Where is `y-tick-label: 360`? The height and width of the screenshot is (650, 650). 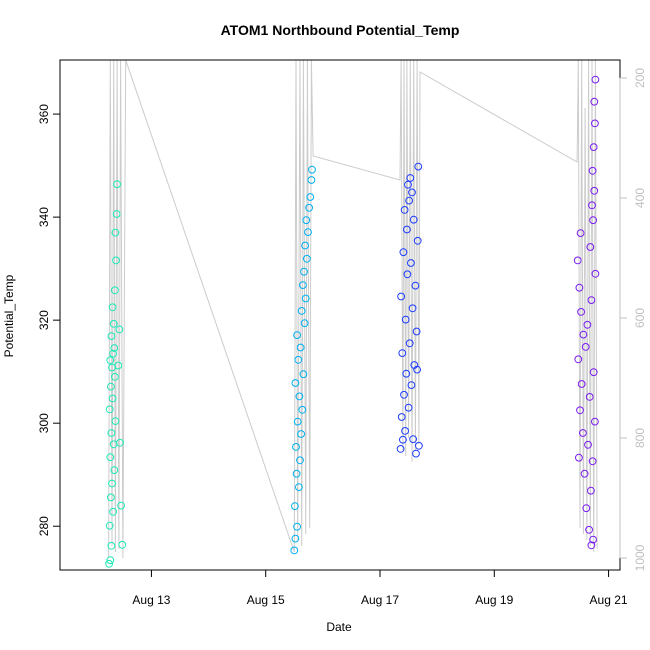
y-tick-label: 360 is located at coordinates (44, 114).